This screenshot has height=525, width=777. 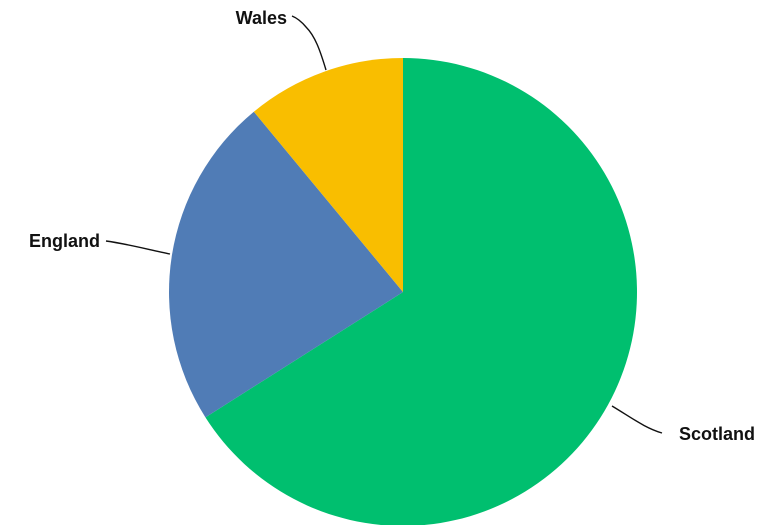 I want to click on leader-line-england, so click(x=138, y=247).